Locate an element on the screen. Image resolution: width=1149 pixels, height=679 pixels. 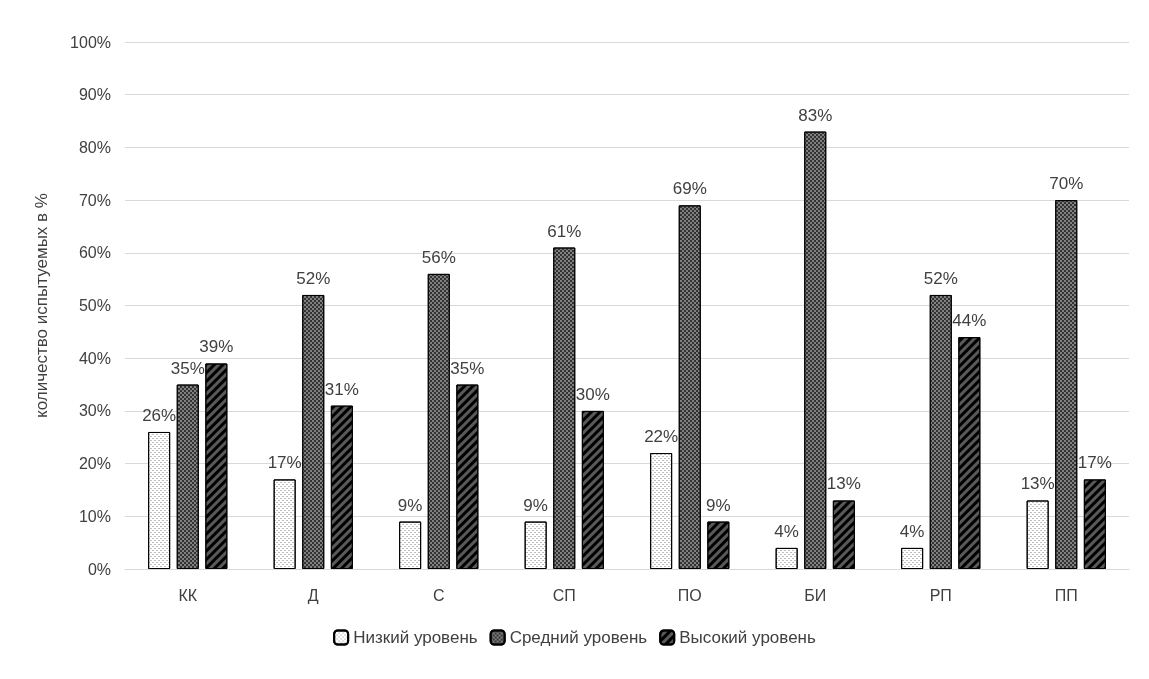
y-tick-label: 40% is located at coordinates (94, 358).